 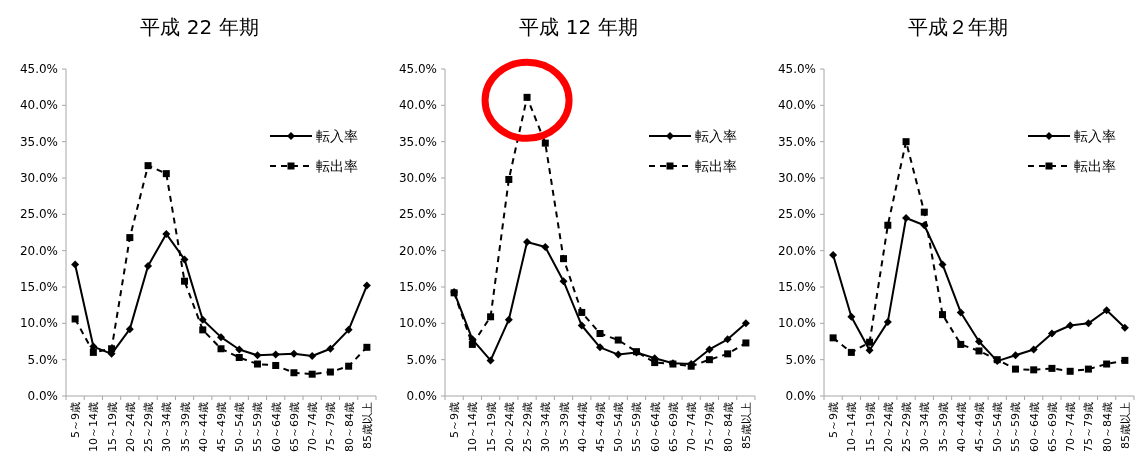 I want to click on chart-title: 平成２年期, so click(x=957, y=27).